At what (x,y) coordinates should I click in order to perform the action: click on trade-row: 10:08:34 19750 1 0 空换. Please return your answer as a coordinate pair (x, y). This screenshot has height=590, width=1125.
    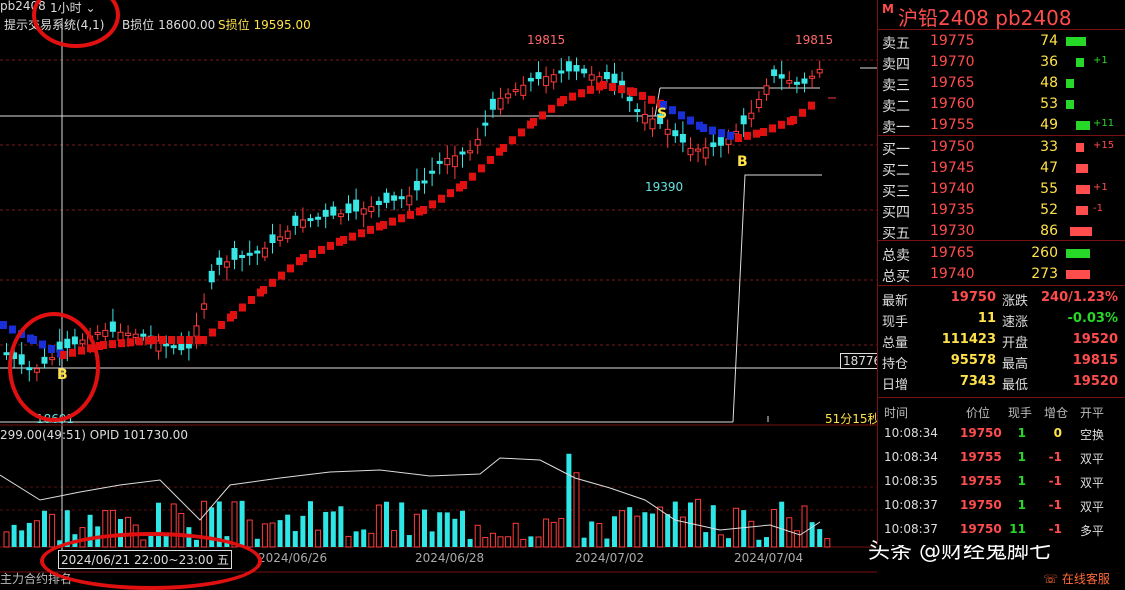
    Looking at the image, I should click on (1001, 434).